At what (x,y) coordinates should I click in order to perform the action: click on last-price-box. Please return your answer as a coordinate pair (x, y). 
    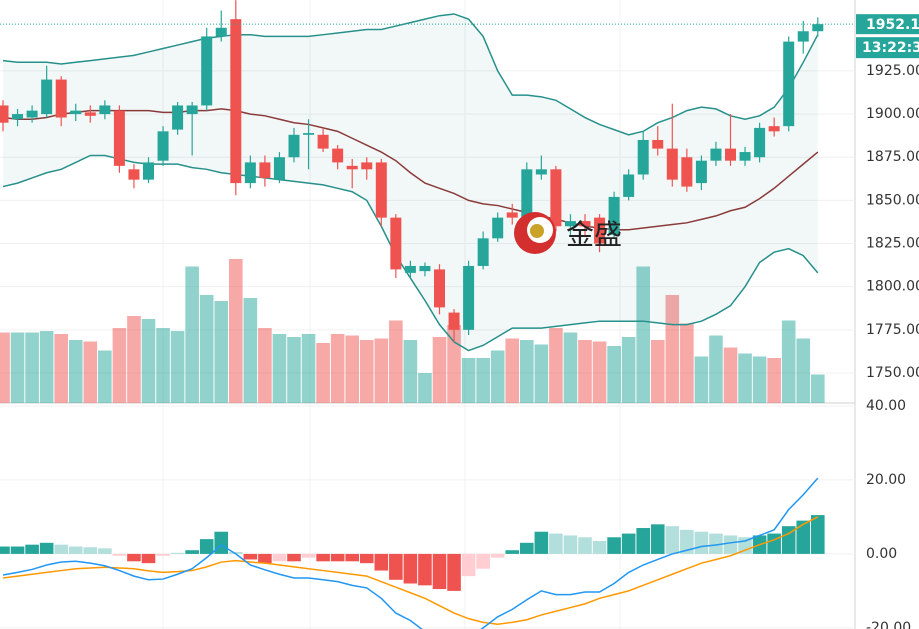
    Looking at the image, I should click on (887, 24).